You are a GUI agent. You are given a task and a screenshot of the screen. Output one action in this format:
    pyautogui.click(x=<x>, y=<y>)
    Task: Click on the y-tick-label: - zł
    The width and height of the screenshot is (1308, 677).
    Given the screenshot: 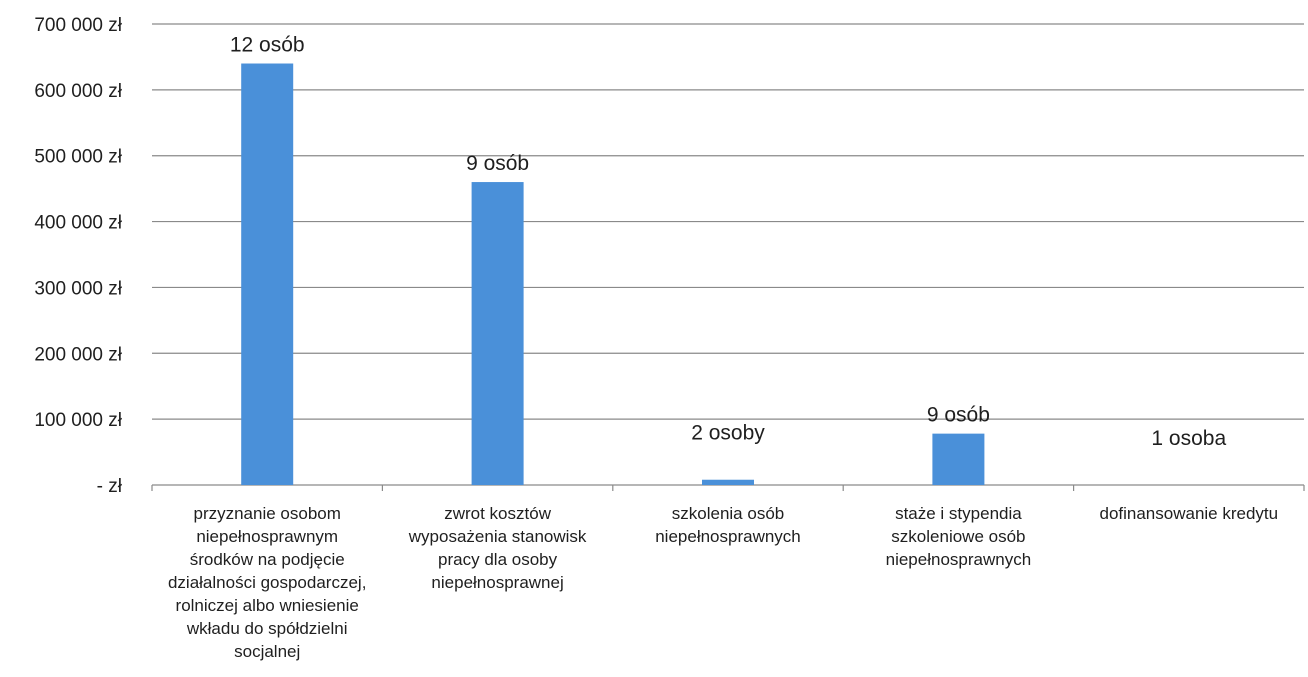 What is the action you would take?
    pyautogui.click(x=110, y=486)
    